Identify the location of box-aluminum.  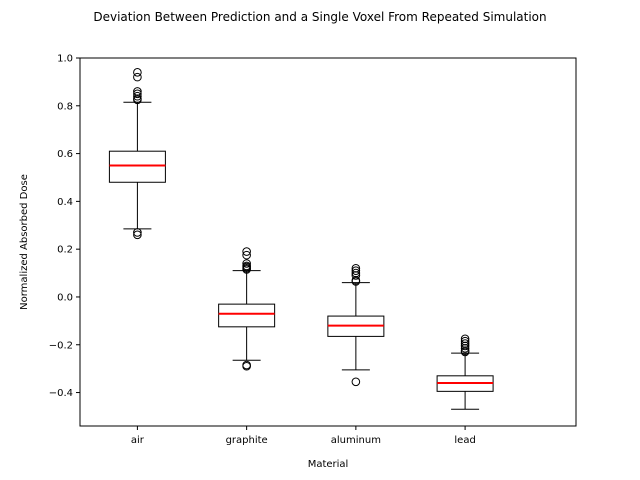
(356, 325).